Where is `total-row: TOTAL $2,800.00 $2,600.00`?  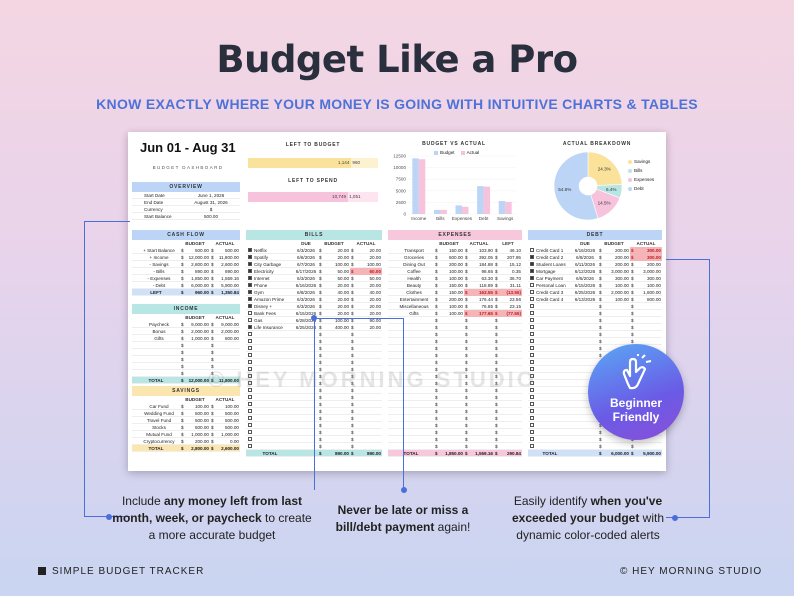 total-row: TOTAL $2,800.00 $2,600.00 is located at coordinates (186, 448).